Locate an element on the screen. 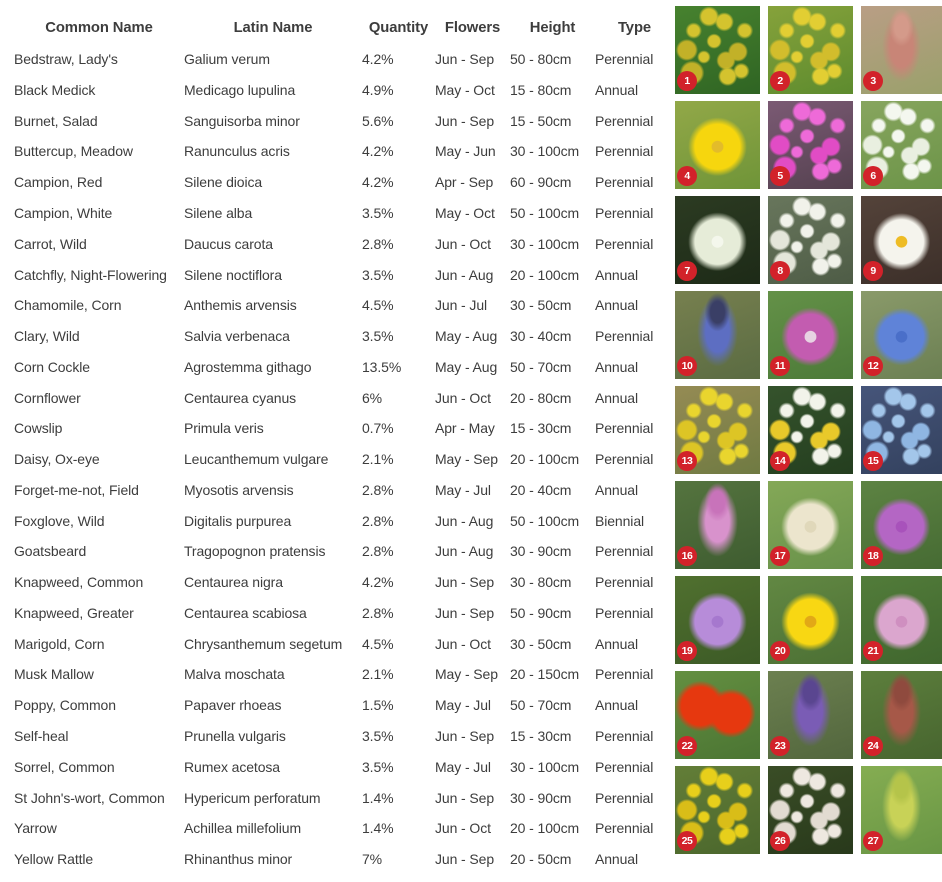 Image resolution: width=942 pixels, height=882 pixels. common-name-cell: Sorrel, Common is located at coordinates (64, 766).